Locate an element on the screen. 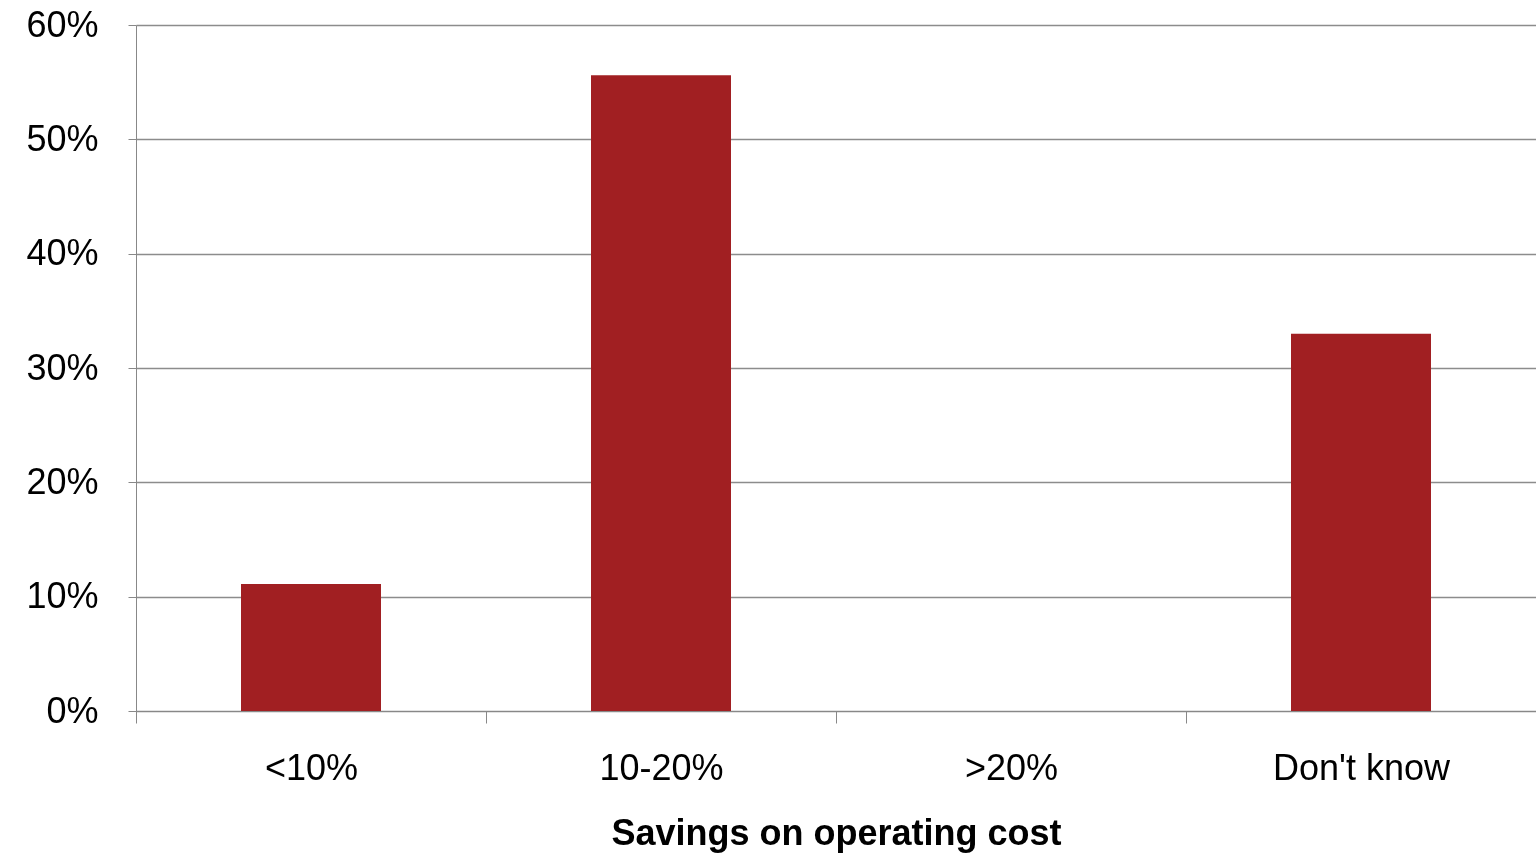 This screenshot has height=866, width=1536. y-tick-label: 40% is located at coordinates (62, 253).